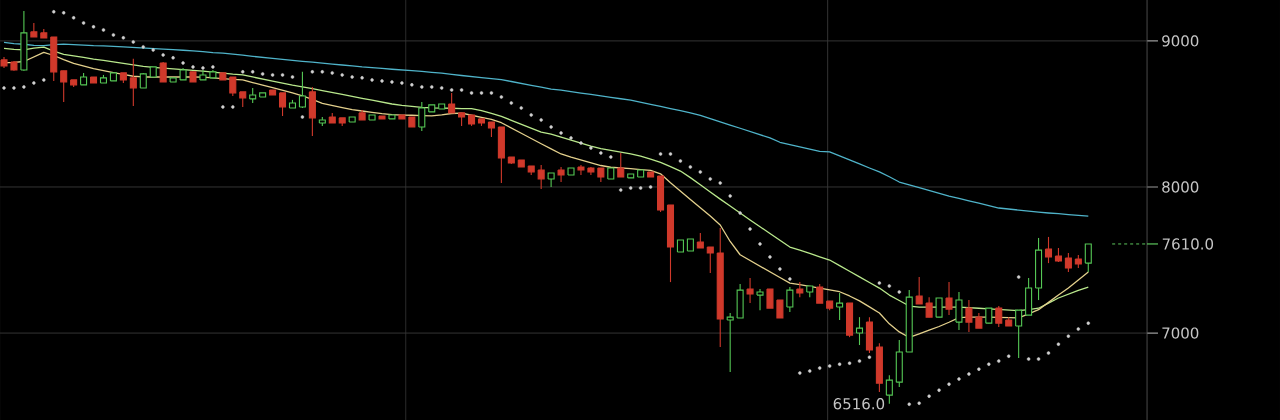  Describe the element at coordinates (1180, 41) in the screenshot. I see `y-tick-label: 9000` at that location.